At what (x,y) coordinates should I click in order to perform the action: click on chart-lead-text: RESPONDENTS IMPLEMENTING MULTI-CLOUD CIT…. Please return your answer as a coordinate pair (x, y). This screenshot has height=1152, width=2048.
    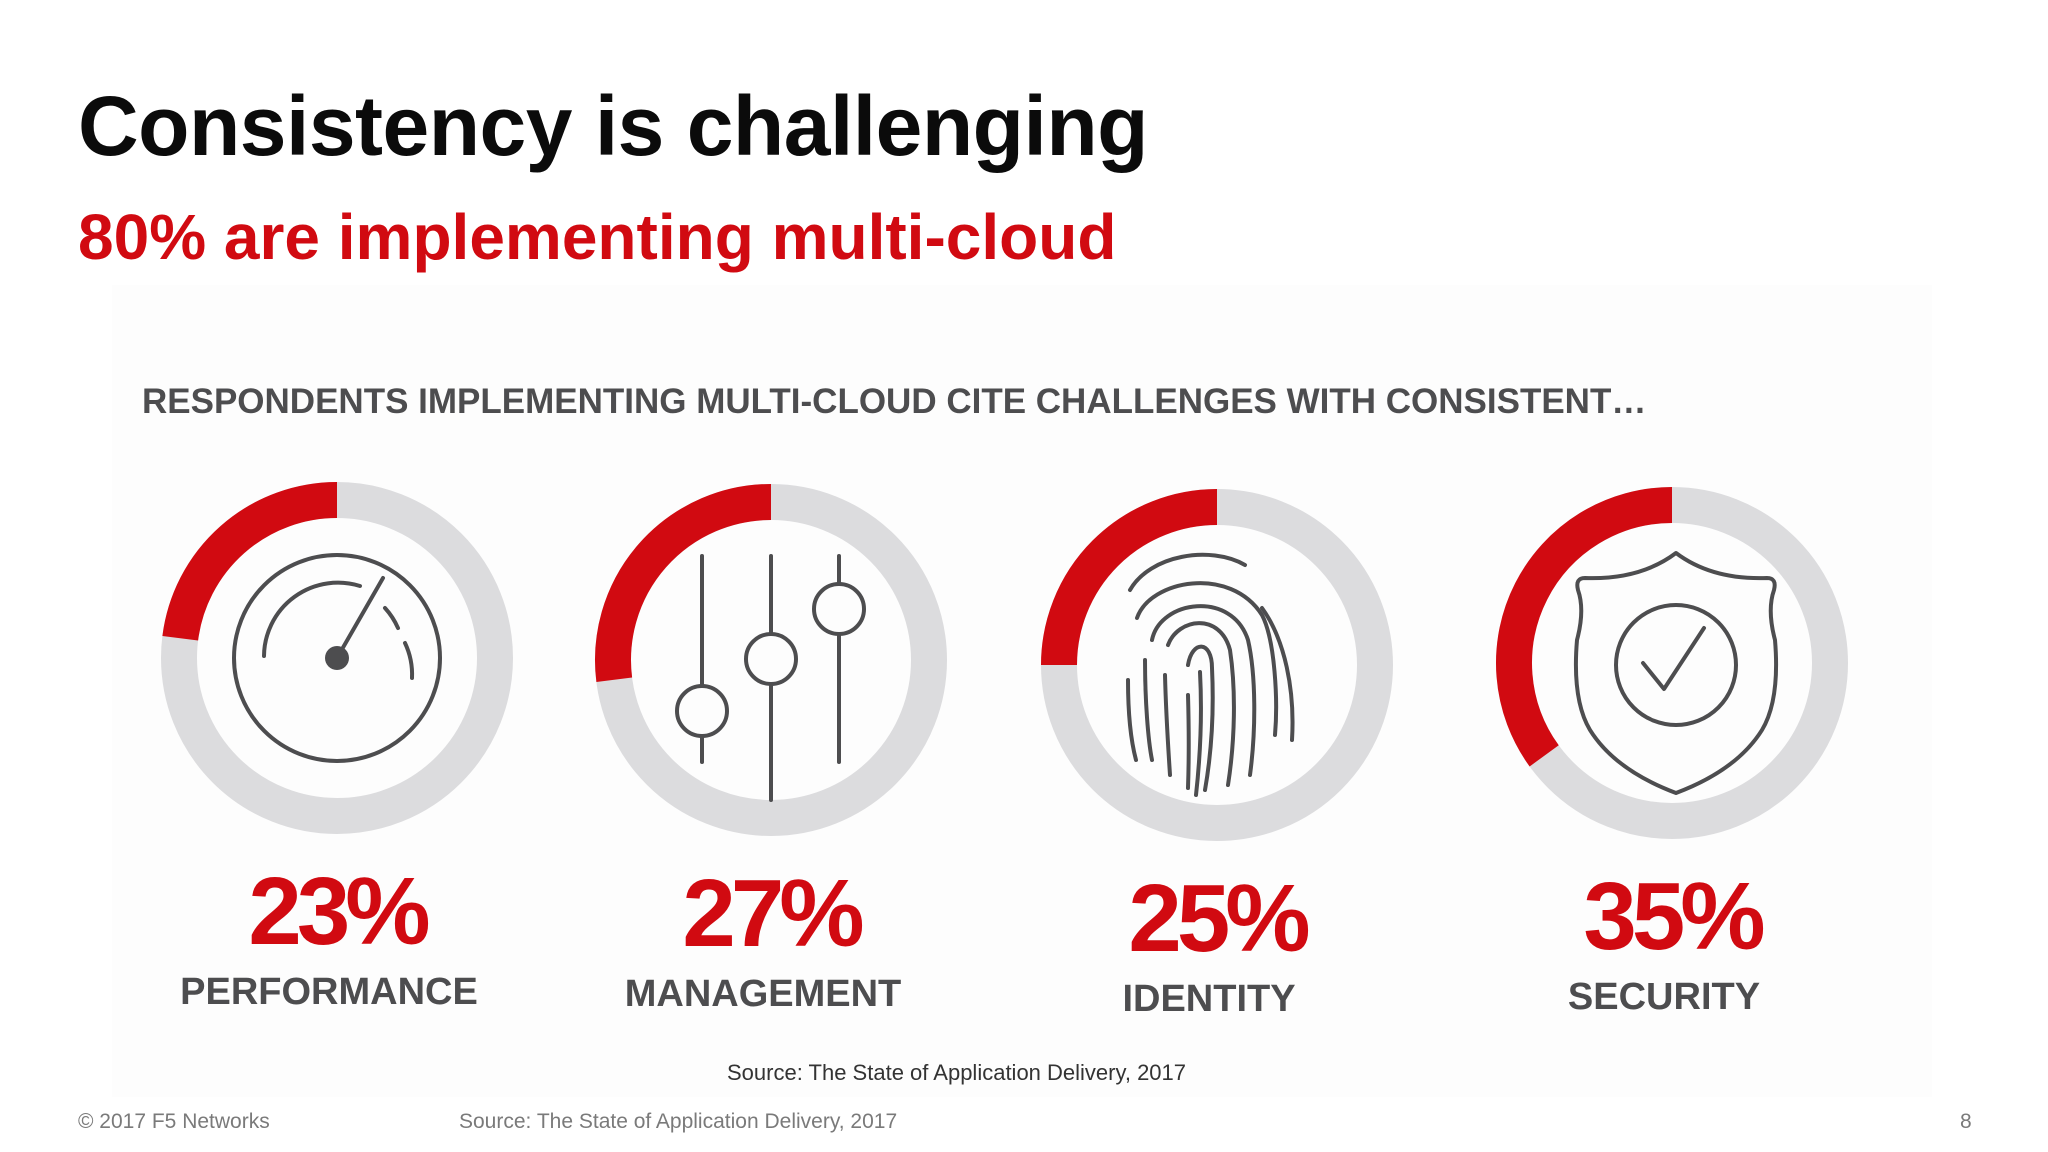
    Looking at the image, I should click on (894, 401).